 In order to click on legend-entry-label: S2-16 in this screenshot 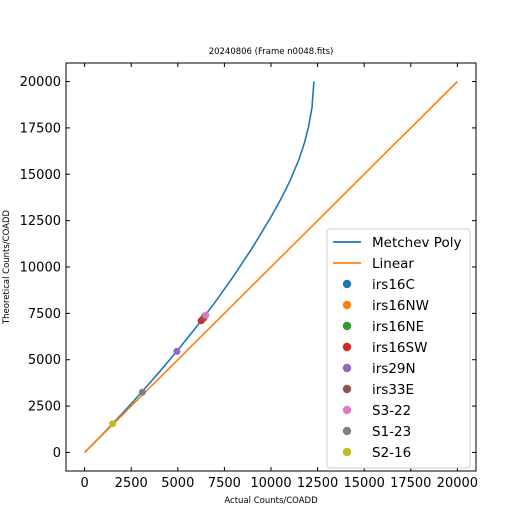, I will do `click(391, 453)`.